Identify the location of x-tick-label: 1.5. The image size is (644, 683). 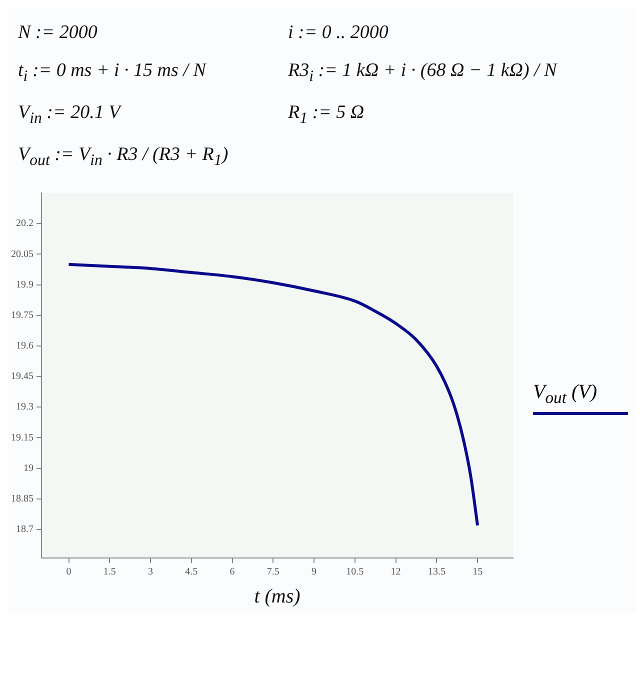
(109, 572).